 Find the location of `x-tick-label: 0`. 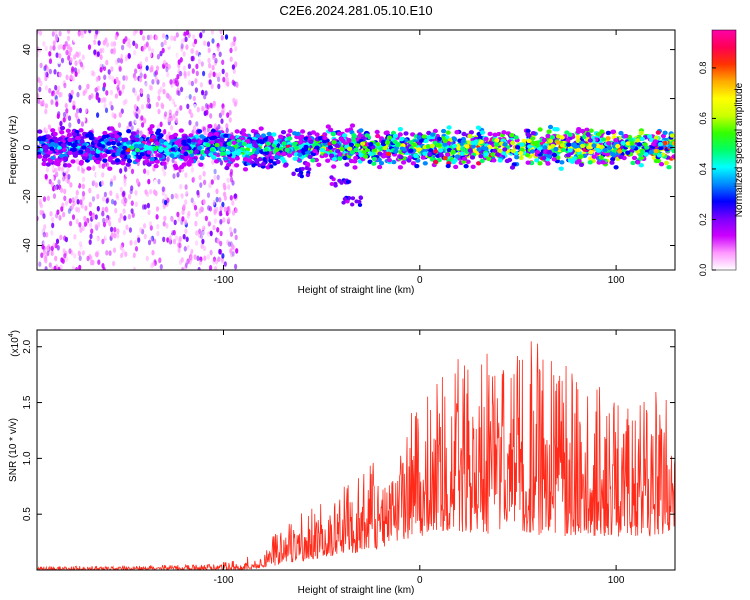

x-tick-label: 0 is located at coordinates (420, 280).